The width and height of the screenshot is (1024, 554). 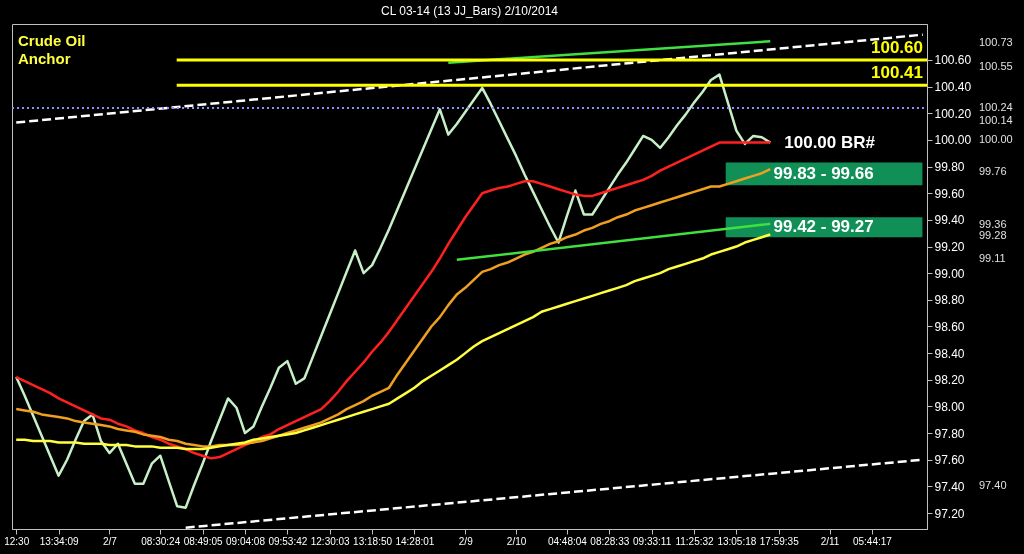 What do you see at coordinates (373, 541) in the screenshot?
I see `x-tick-label: 13:18:50` at bounding box center [373, 541].